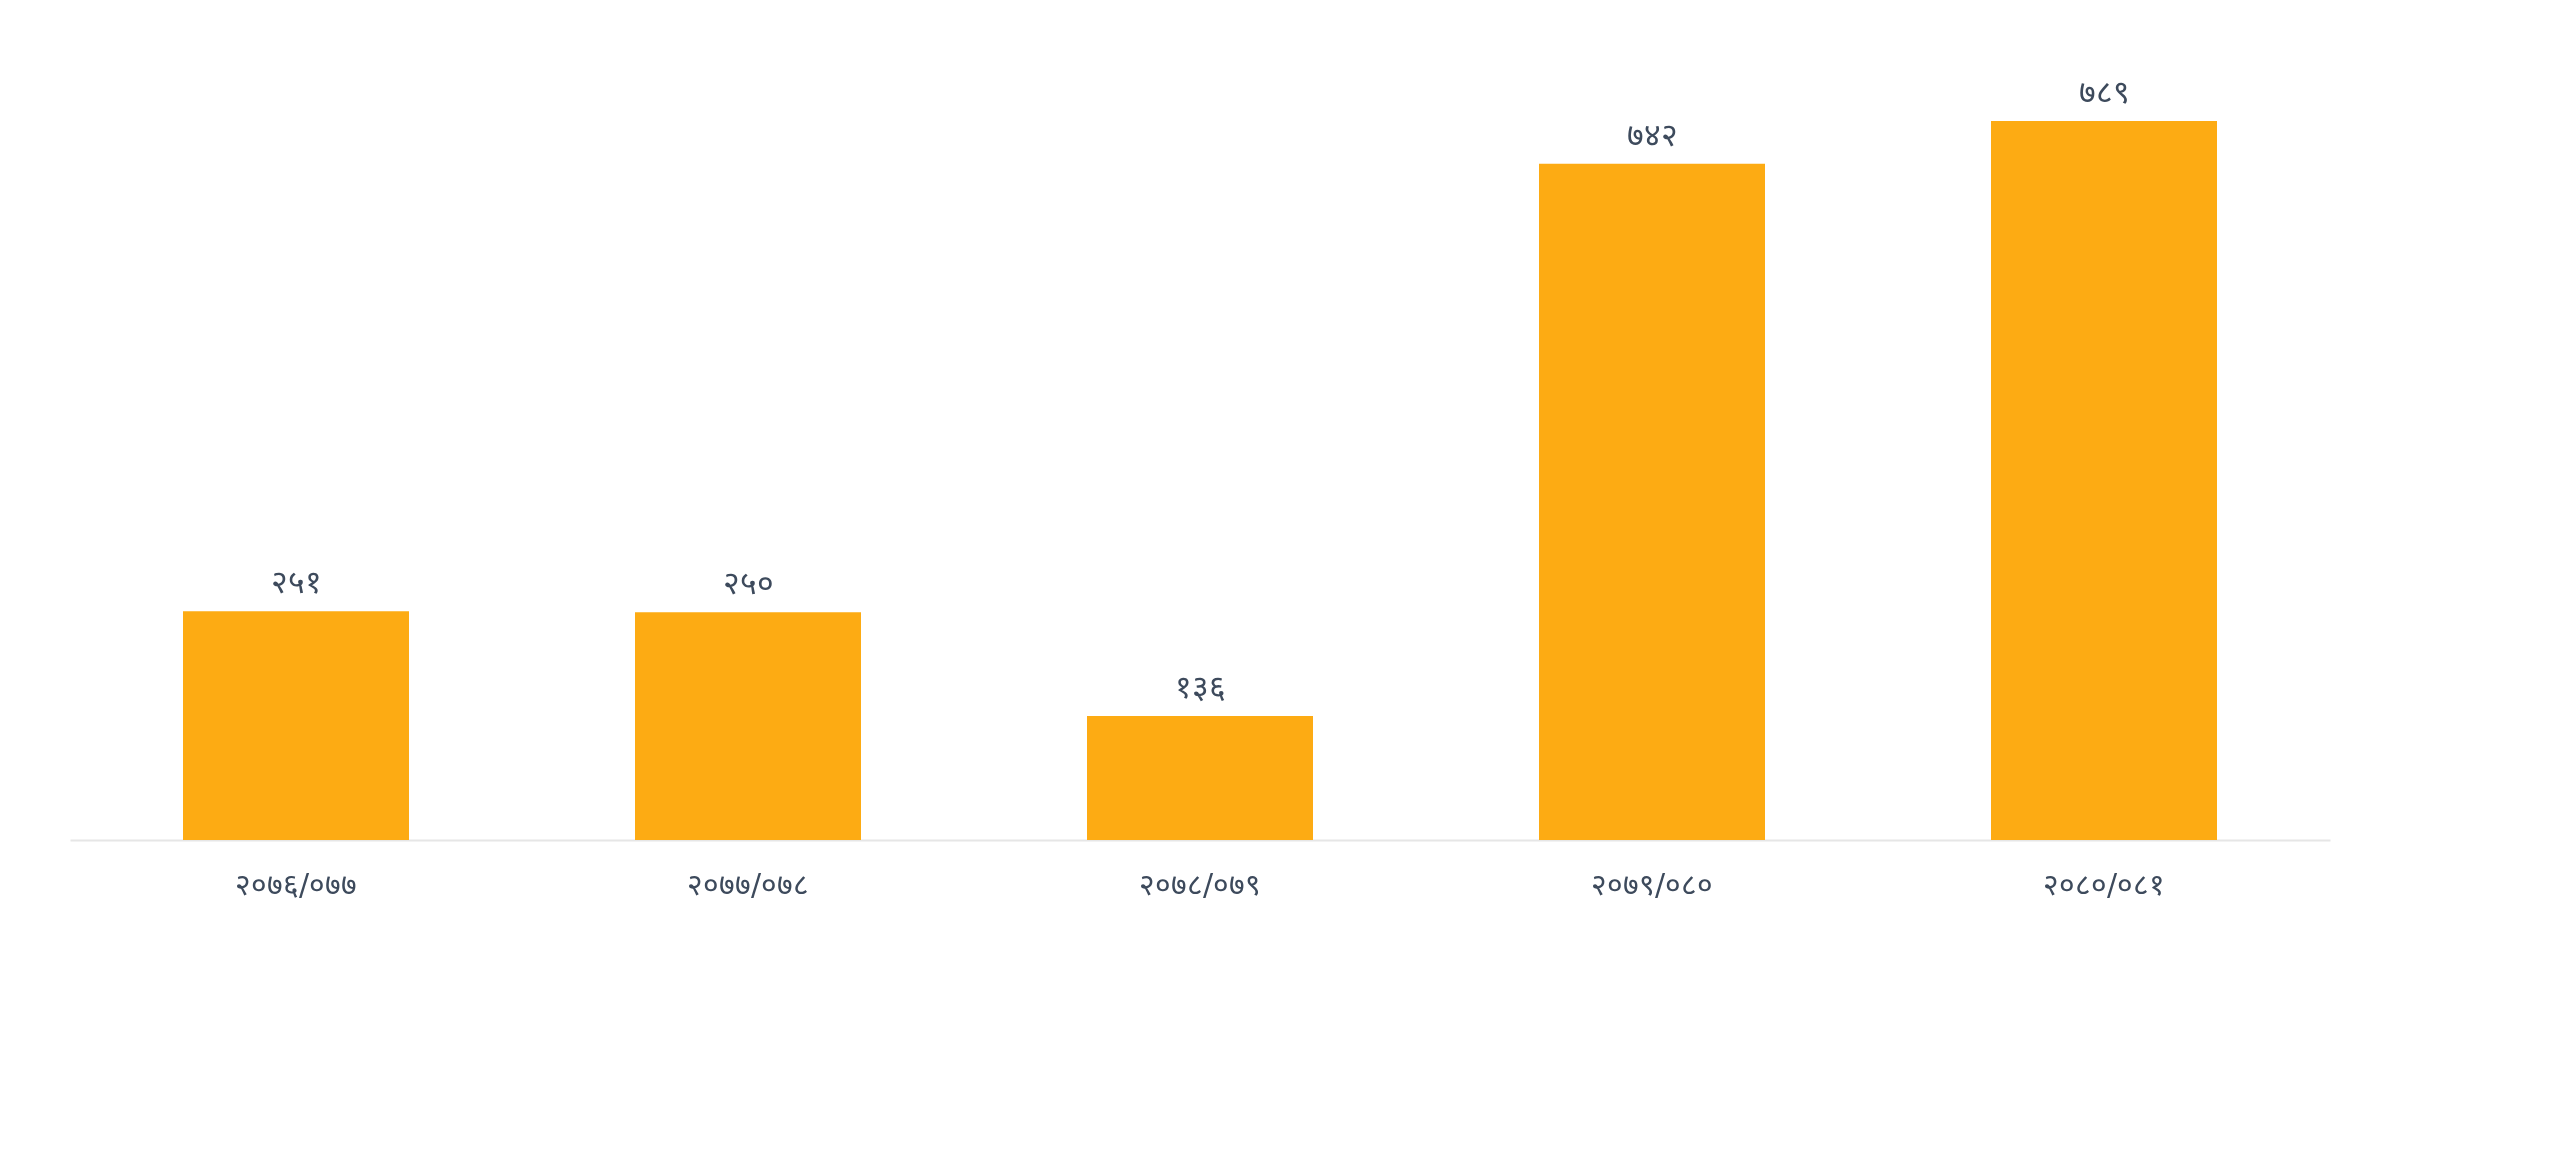 The image size is (2560, 1152). I want to click on x-tick-label: २०७६/०७७, so click(296, 884).